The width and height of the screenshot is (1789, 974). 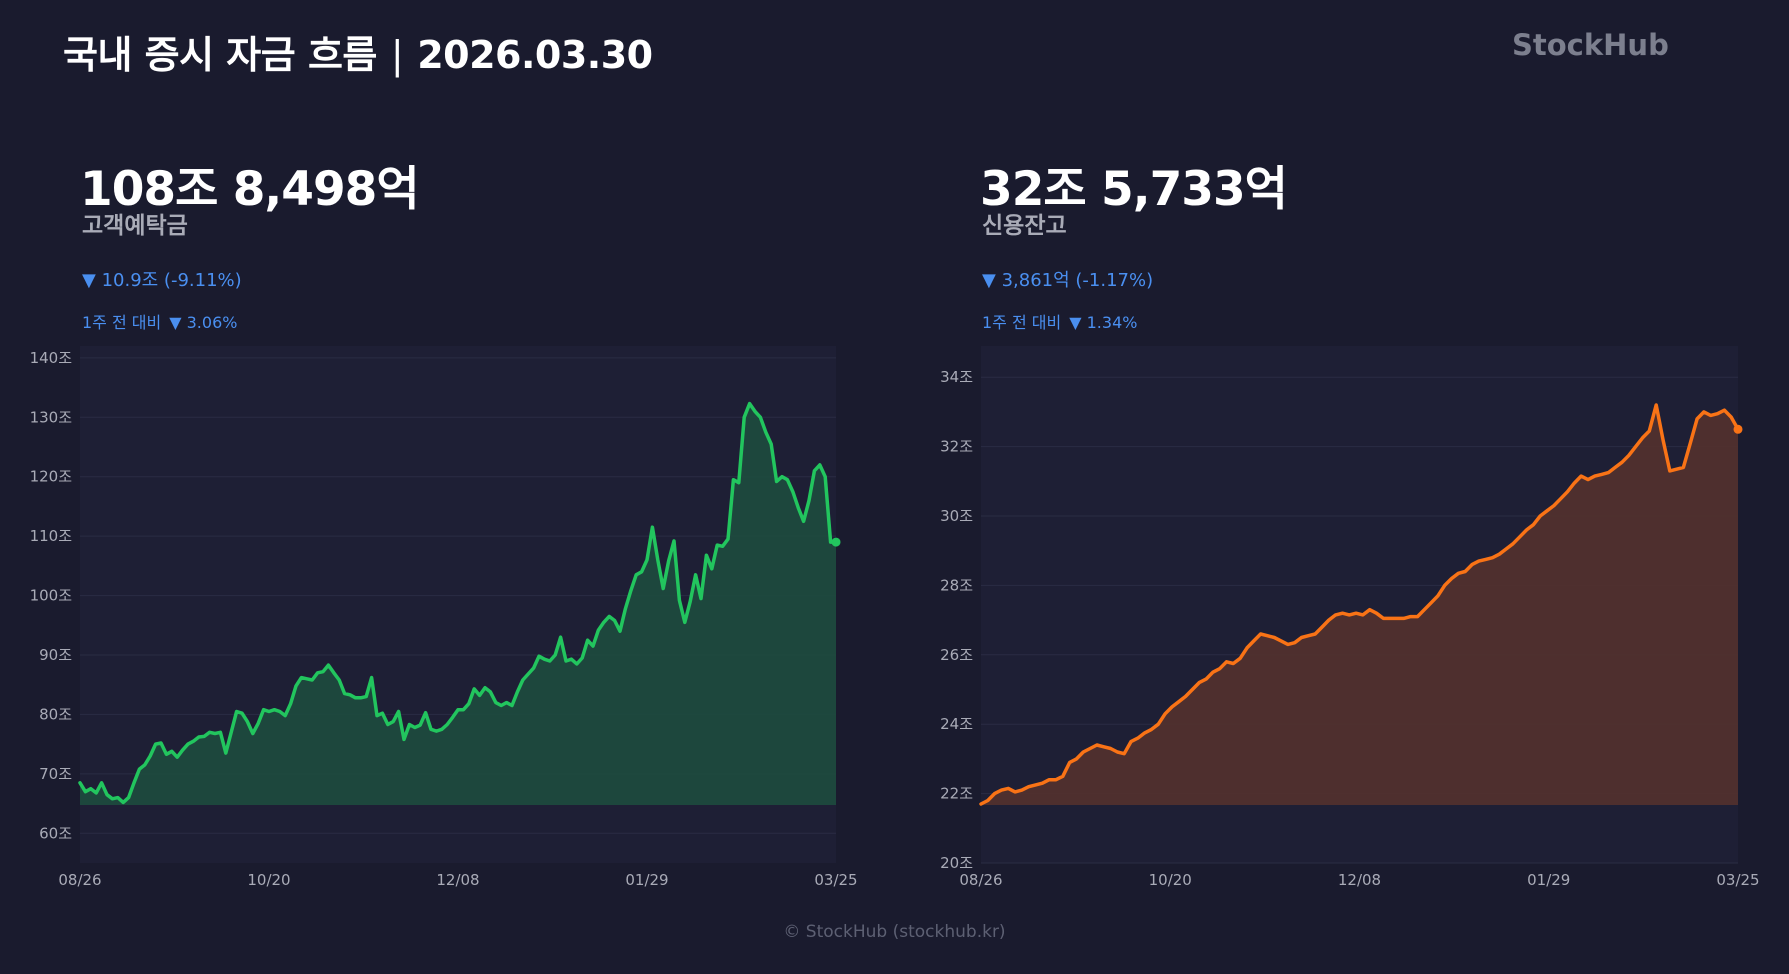 I want to click on y-tick-label: 24조, so click(x=956, y=724).